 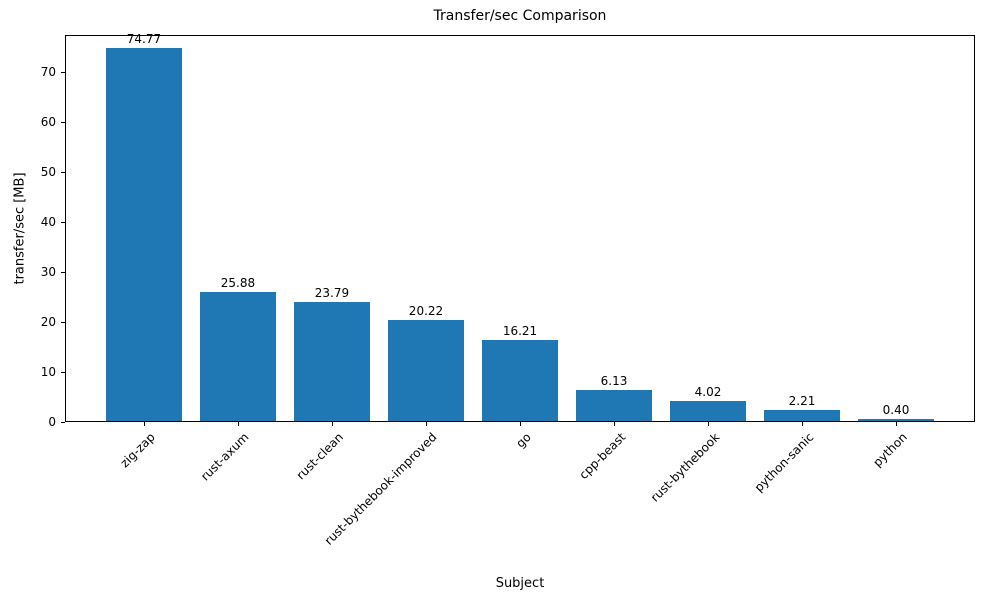 I want to click on x-tick-label-rust-bythebook-improved: rust-bythebook-improved, so click(x=381, y=489).